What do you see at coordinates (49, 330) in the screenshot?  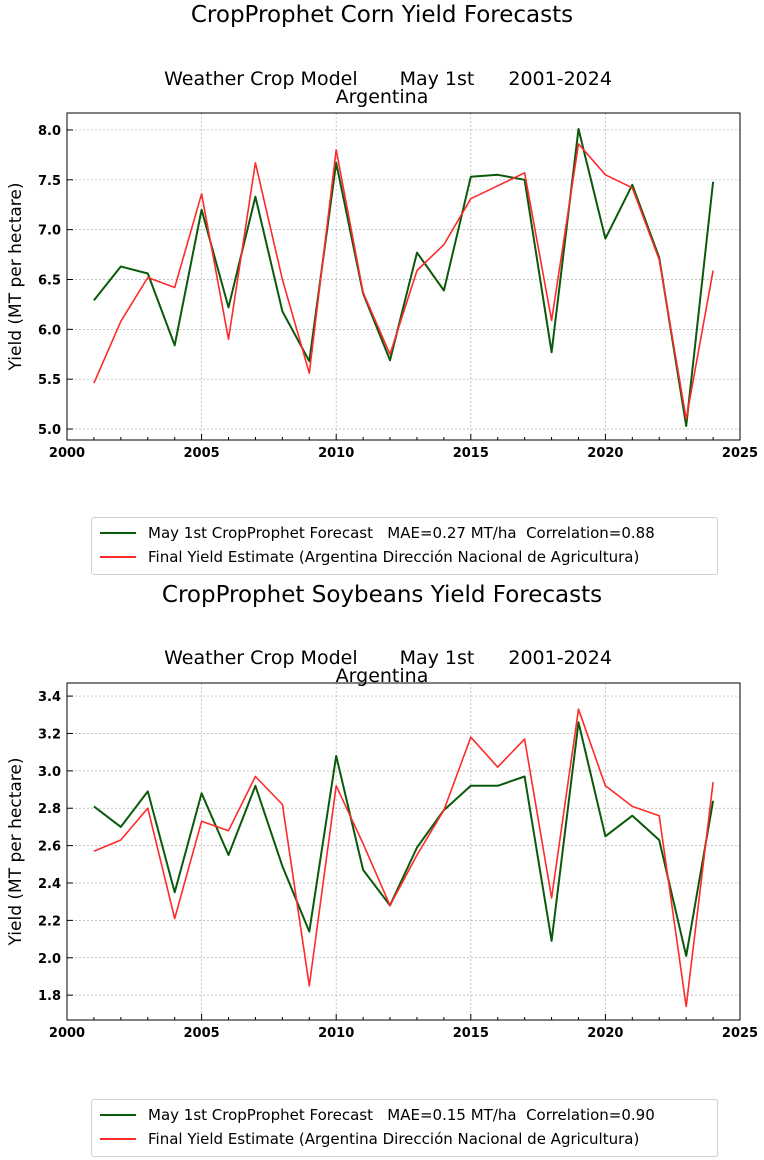 I see `y-tick-label: 6.0` at bounding box center [49, 330].